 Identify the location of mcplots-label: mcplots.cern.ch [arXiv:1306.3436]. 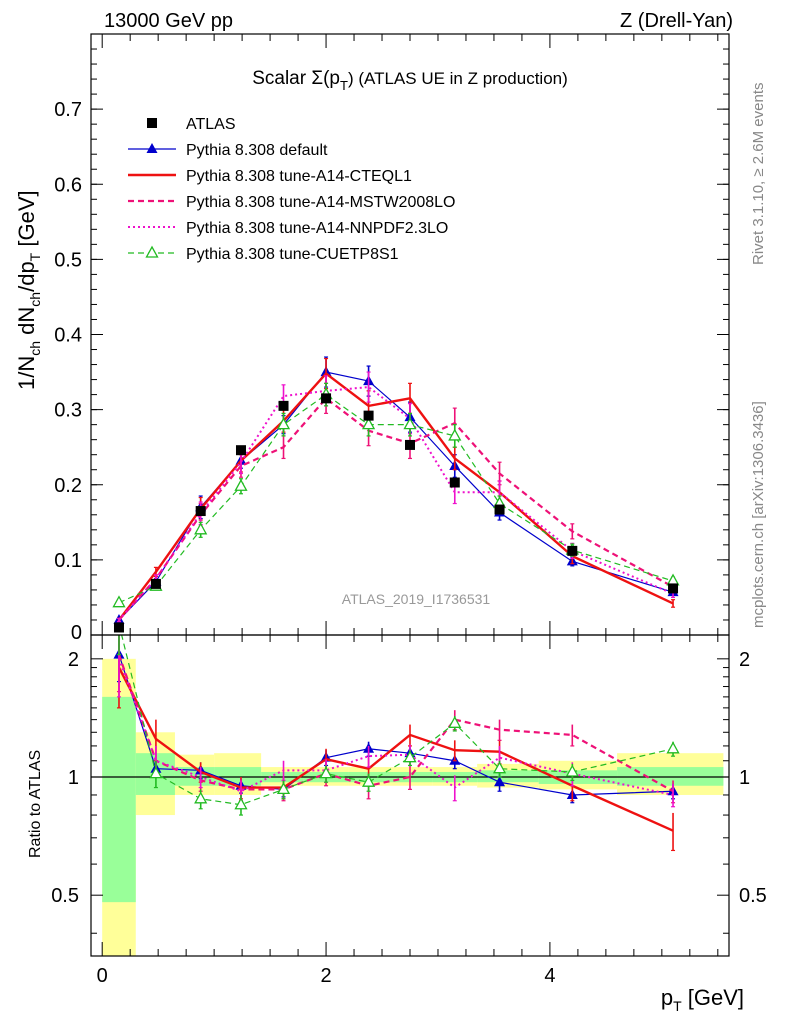
(758, 514).